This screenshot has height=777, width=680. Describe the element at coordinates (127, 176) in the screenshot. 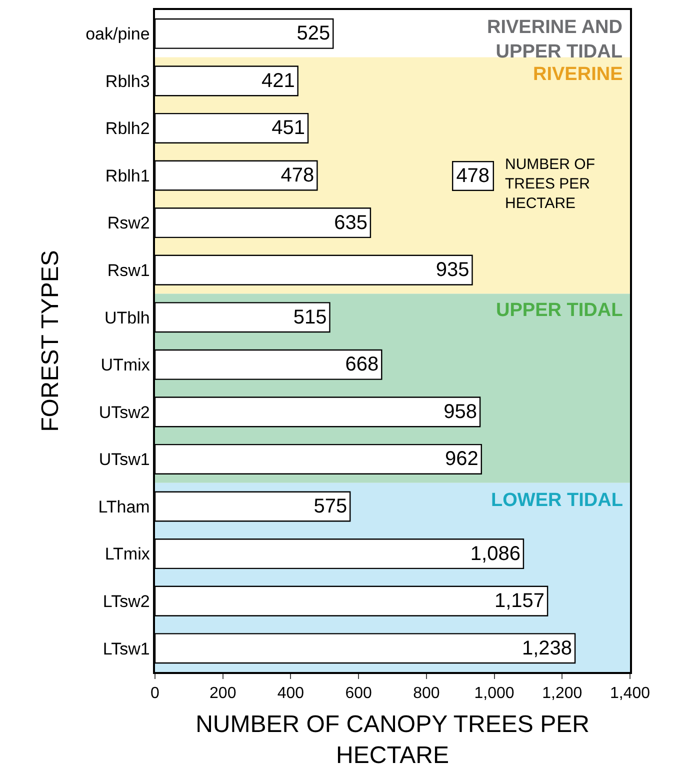

I see `y-tick-label: Rblh1` at that location.